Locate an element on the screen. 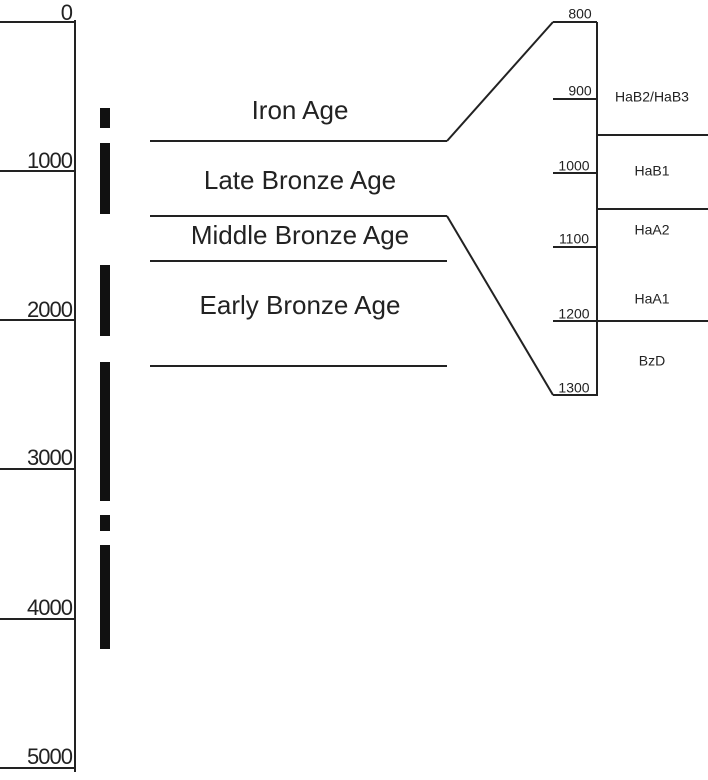 Image resolution: width=708 pixels, height=780 pixels. age-label: Late Bronze Age is located at coordinates (300, 180).